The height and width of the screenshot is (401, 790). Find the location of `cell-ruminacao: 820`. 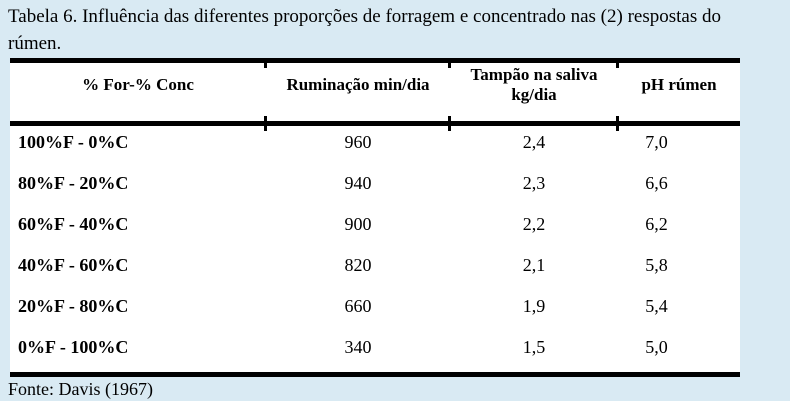

cell-ruminacao: 820 is located at coordinates (358, 265).